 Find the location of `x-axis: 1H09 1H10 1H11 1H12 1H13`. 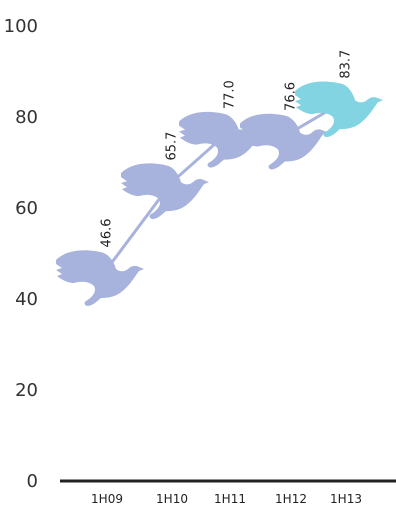

x-axis: 1H09 1H10 1H11 1H12 1H13 is located at coordinates (226, 499).